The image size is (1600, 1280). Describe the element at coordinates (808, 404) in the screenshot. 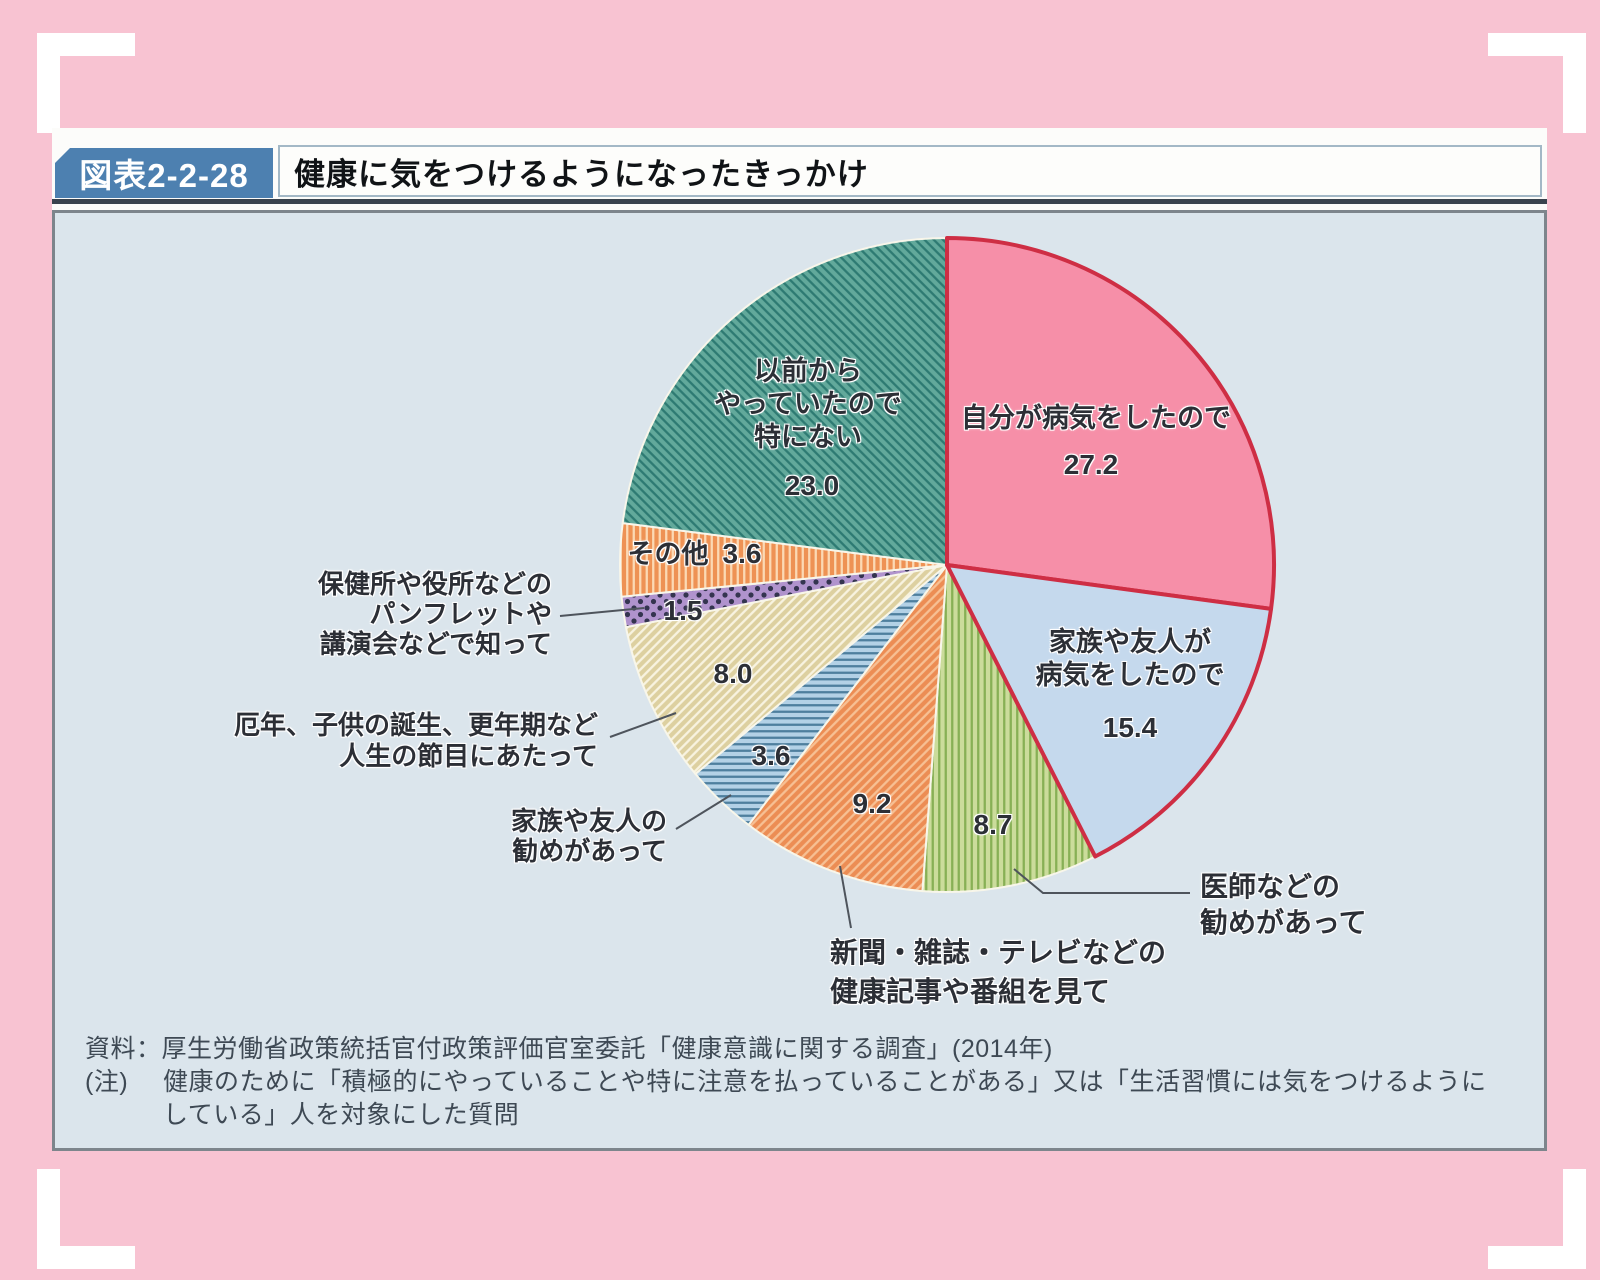

I see `label-prev-doing: 以前から やっていたので 特にない` at that location.